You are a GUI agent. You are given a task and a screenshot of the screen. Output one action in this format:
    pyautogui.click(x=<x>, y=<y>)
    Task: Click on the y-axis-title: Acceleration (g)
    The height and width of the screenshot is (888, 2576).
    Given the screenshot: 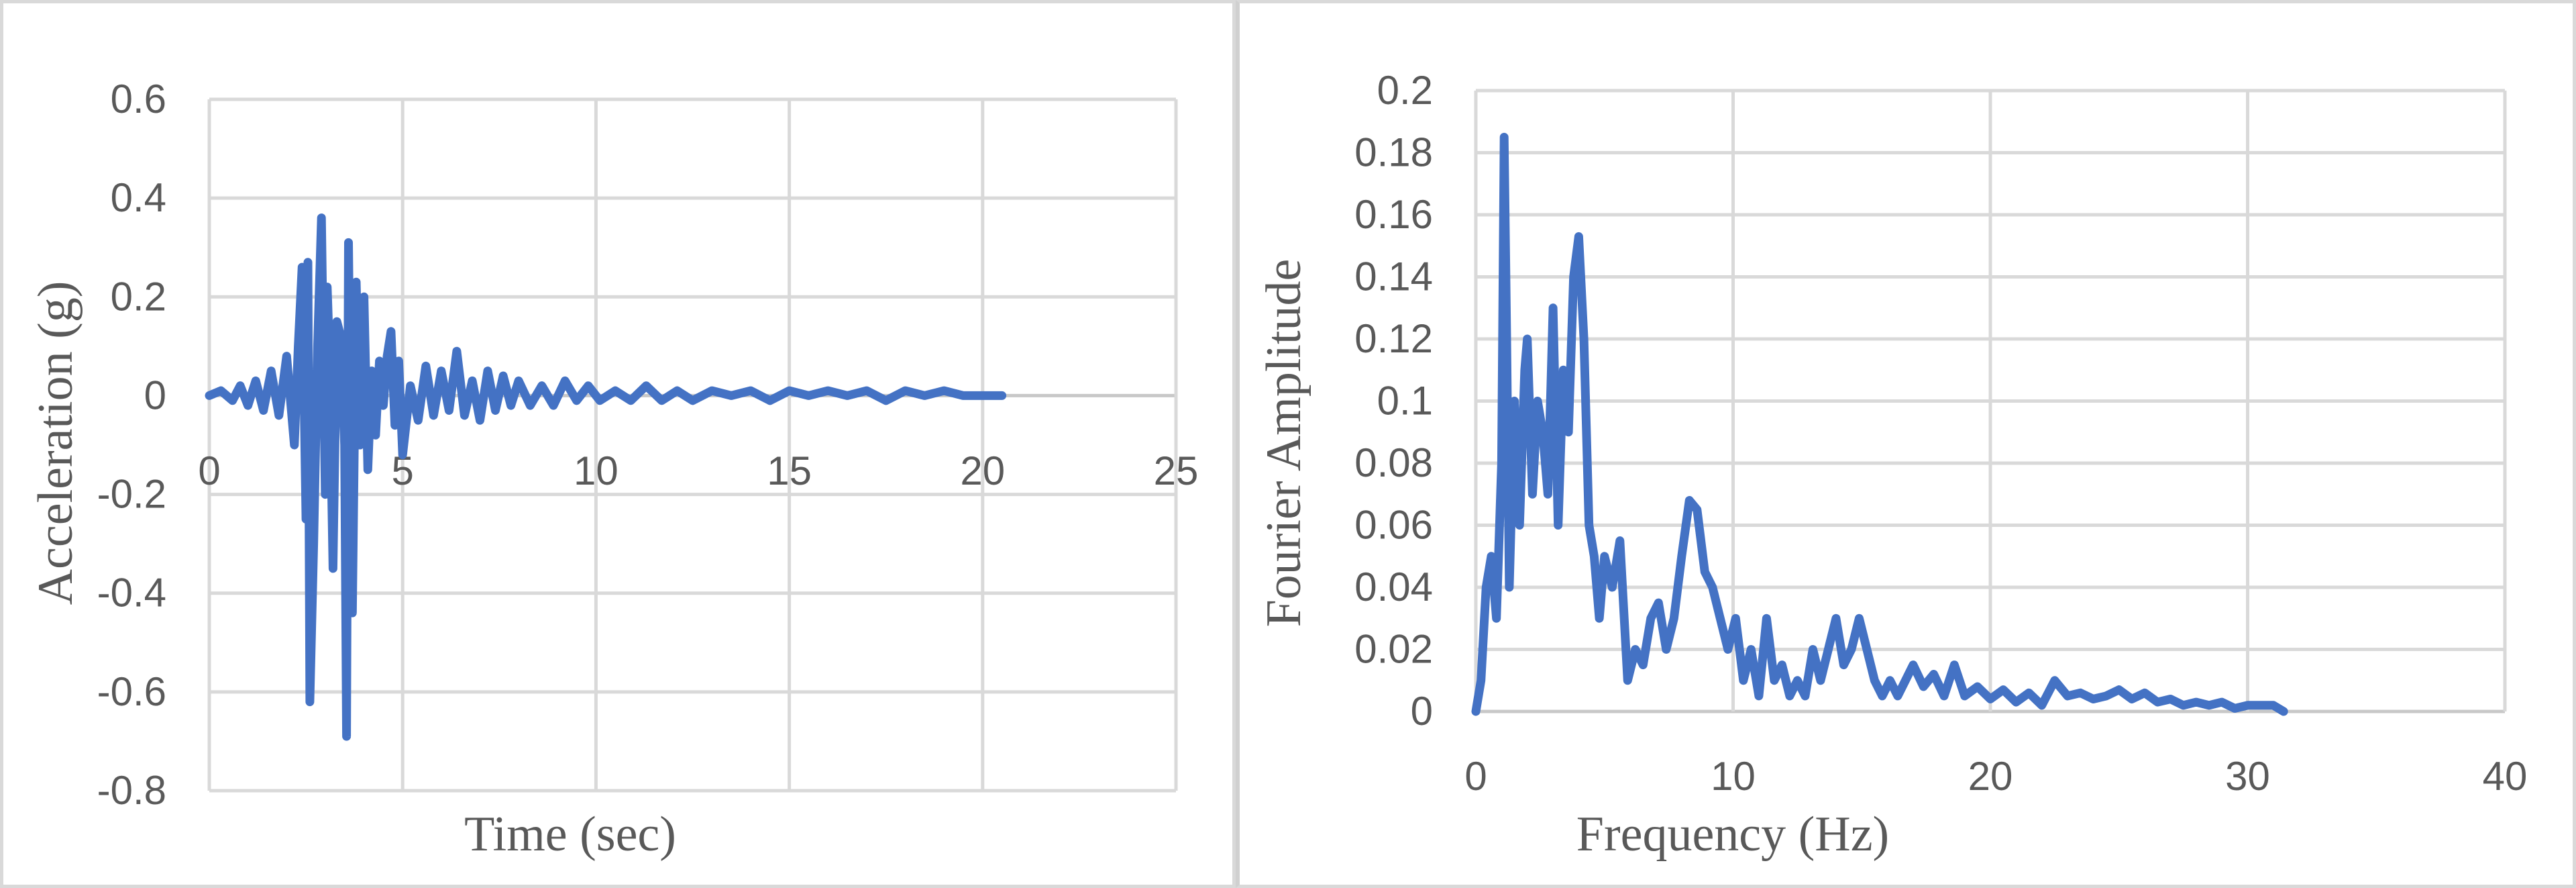 What is the action you would take?
    pyautogui.click(x=55, y=443)
    